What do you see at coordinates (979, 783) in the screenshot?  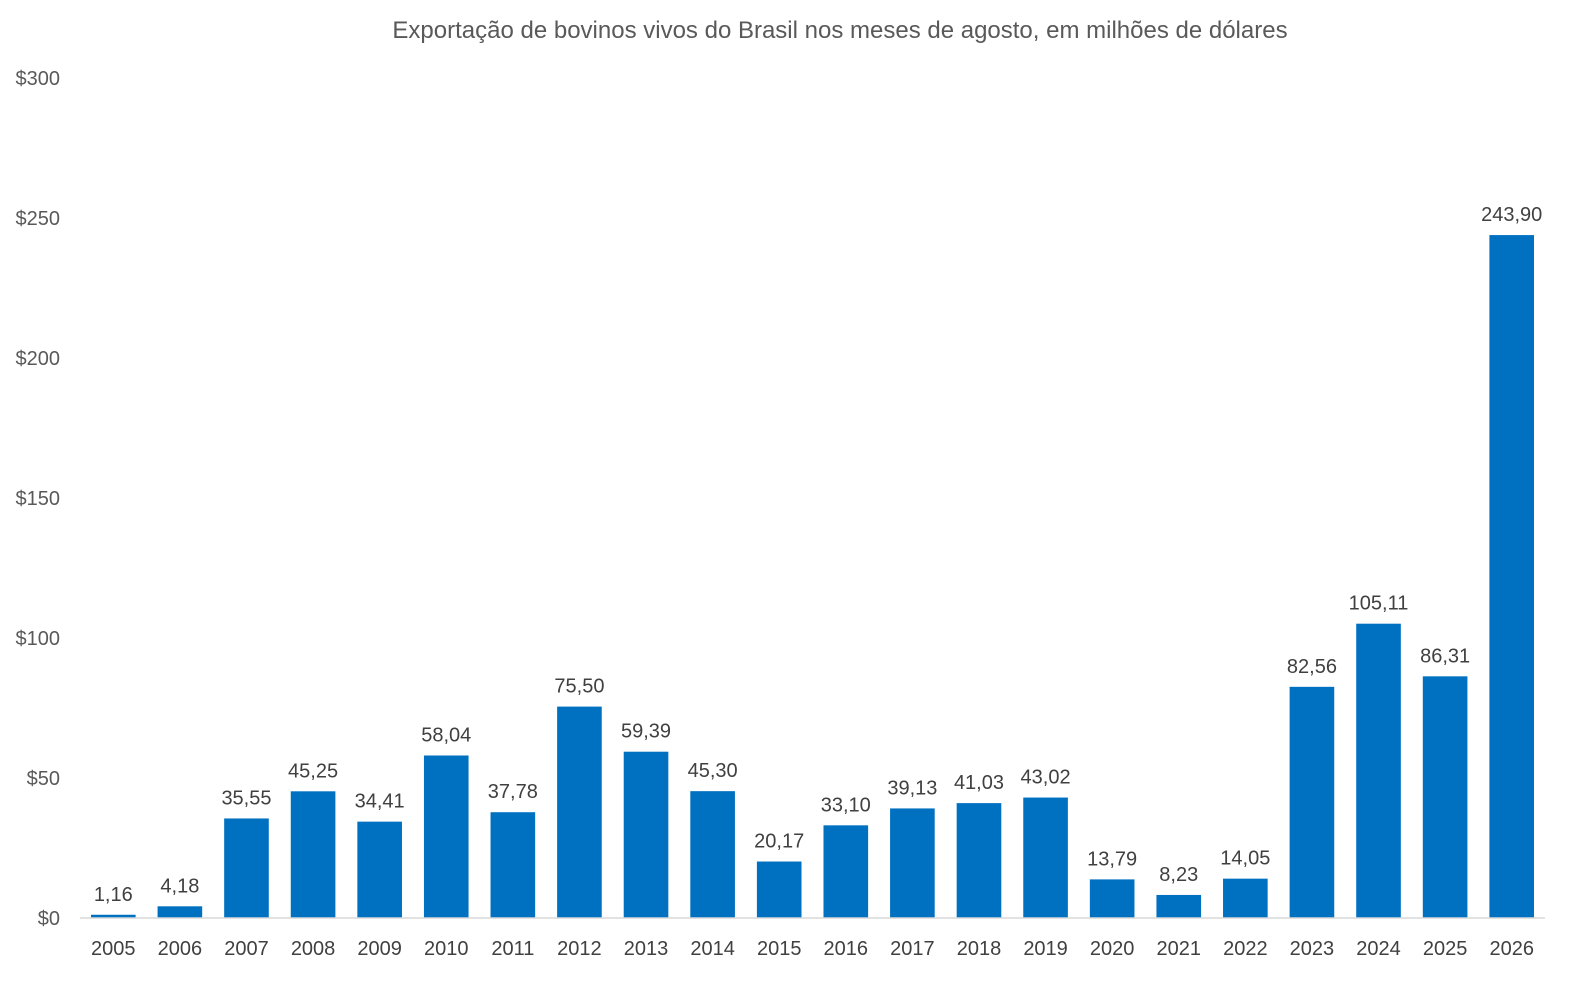 I see `data-label-2018: 41,03` at bounding box center [979, 783].